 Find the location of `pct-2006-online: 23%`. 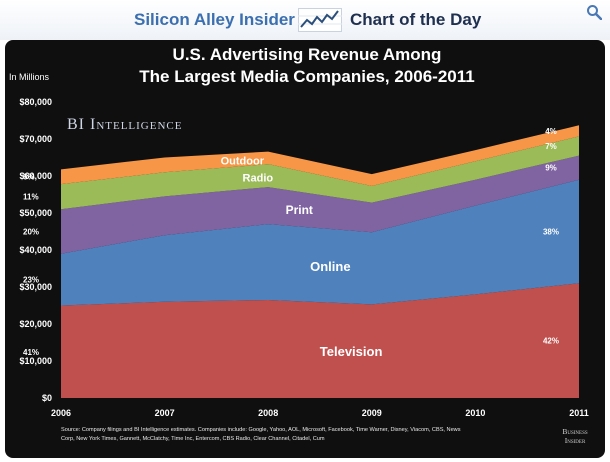

pct-2006-online: 23% is located at coordinates (31, 280).